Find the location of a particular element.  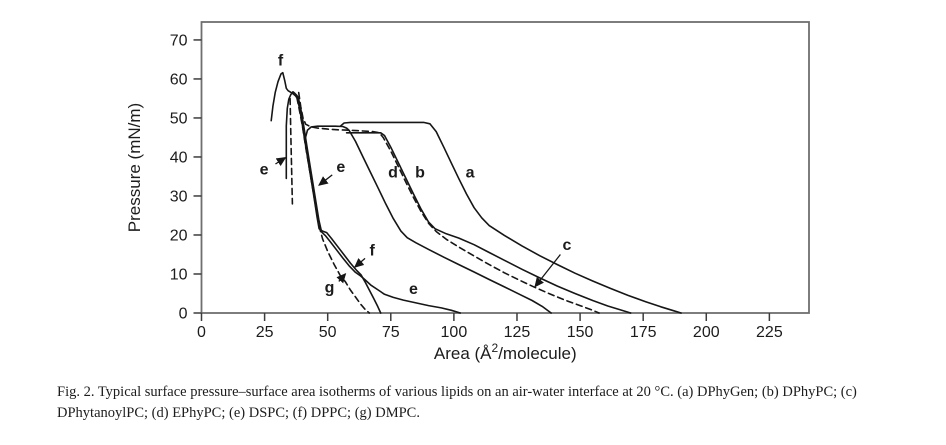

curve-label-d: d is located at coordinates (393, 172).